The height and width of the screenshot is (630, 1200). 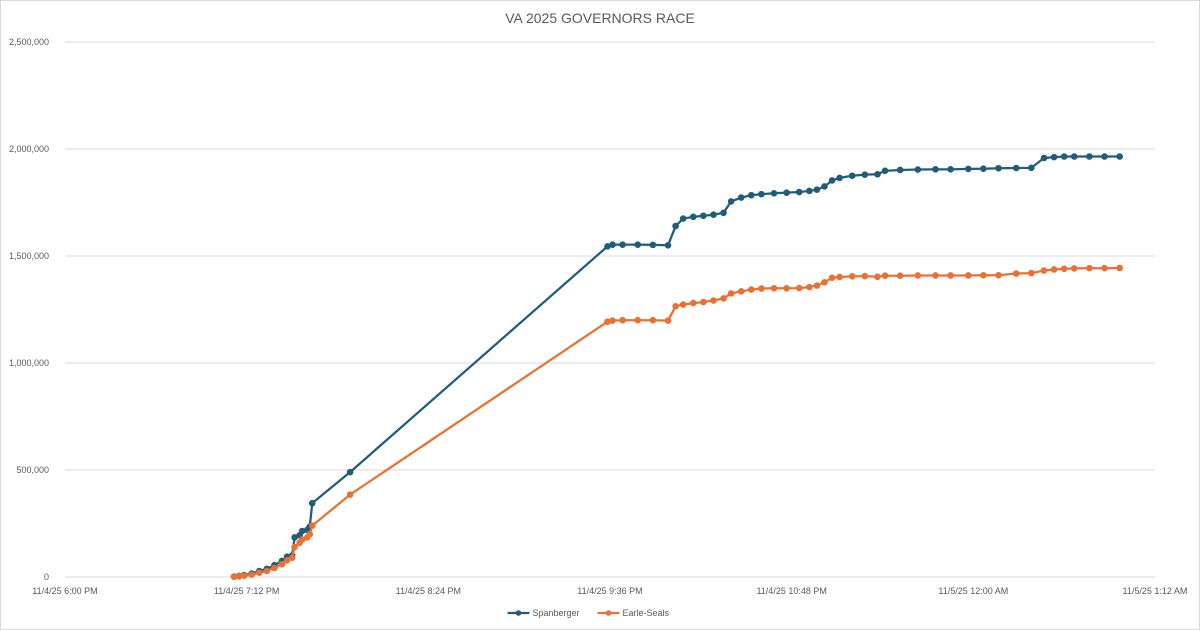 I want to click on x-tick-label: 11/4/25 6:00 PM, so click(x=64, y=591).